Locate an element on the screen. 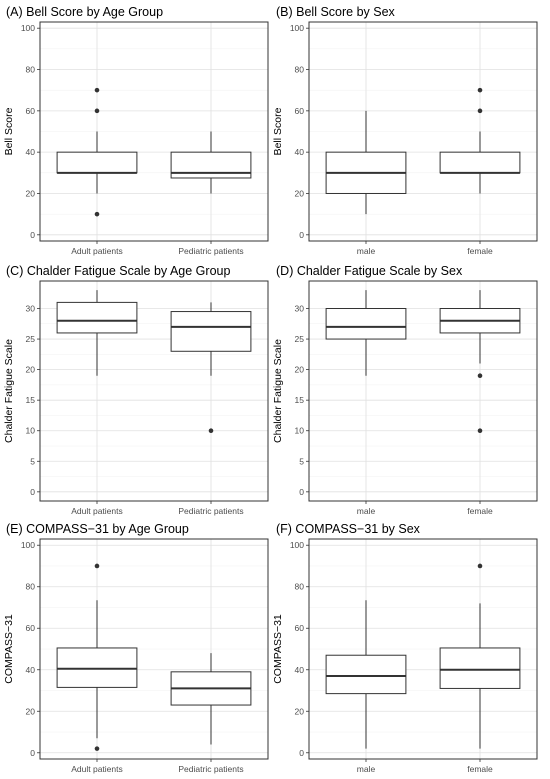 The width and height of the screenshot is (550, 779). y-tick-label: 30 is located at coordinates (31, 309).